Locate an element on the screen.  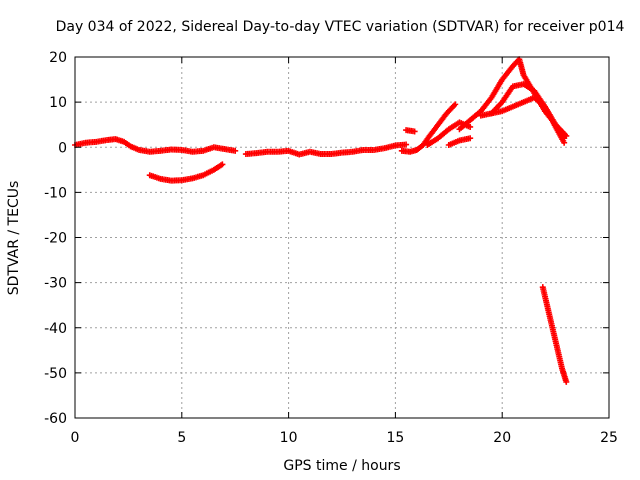
series-arc-g is located at coordinates (459, 141).